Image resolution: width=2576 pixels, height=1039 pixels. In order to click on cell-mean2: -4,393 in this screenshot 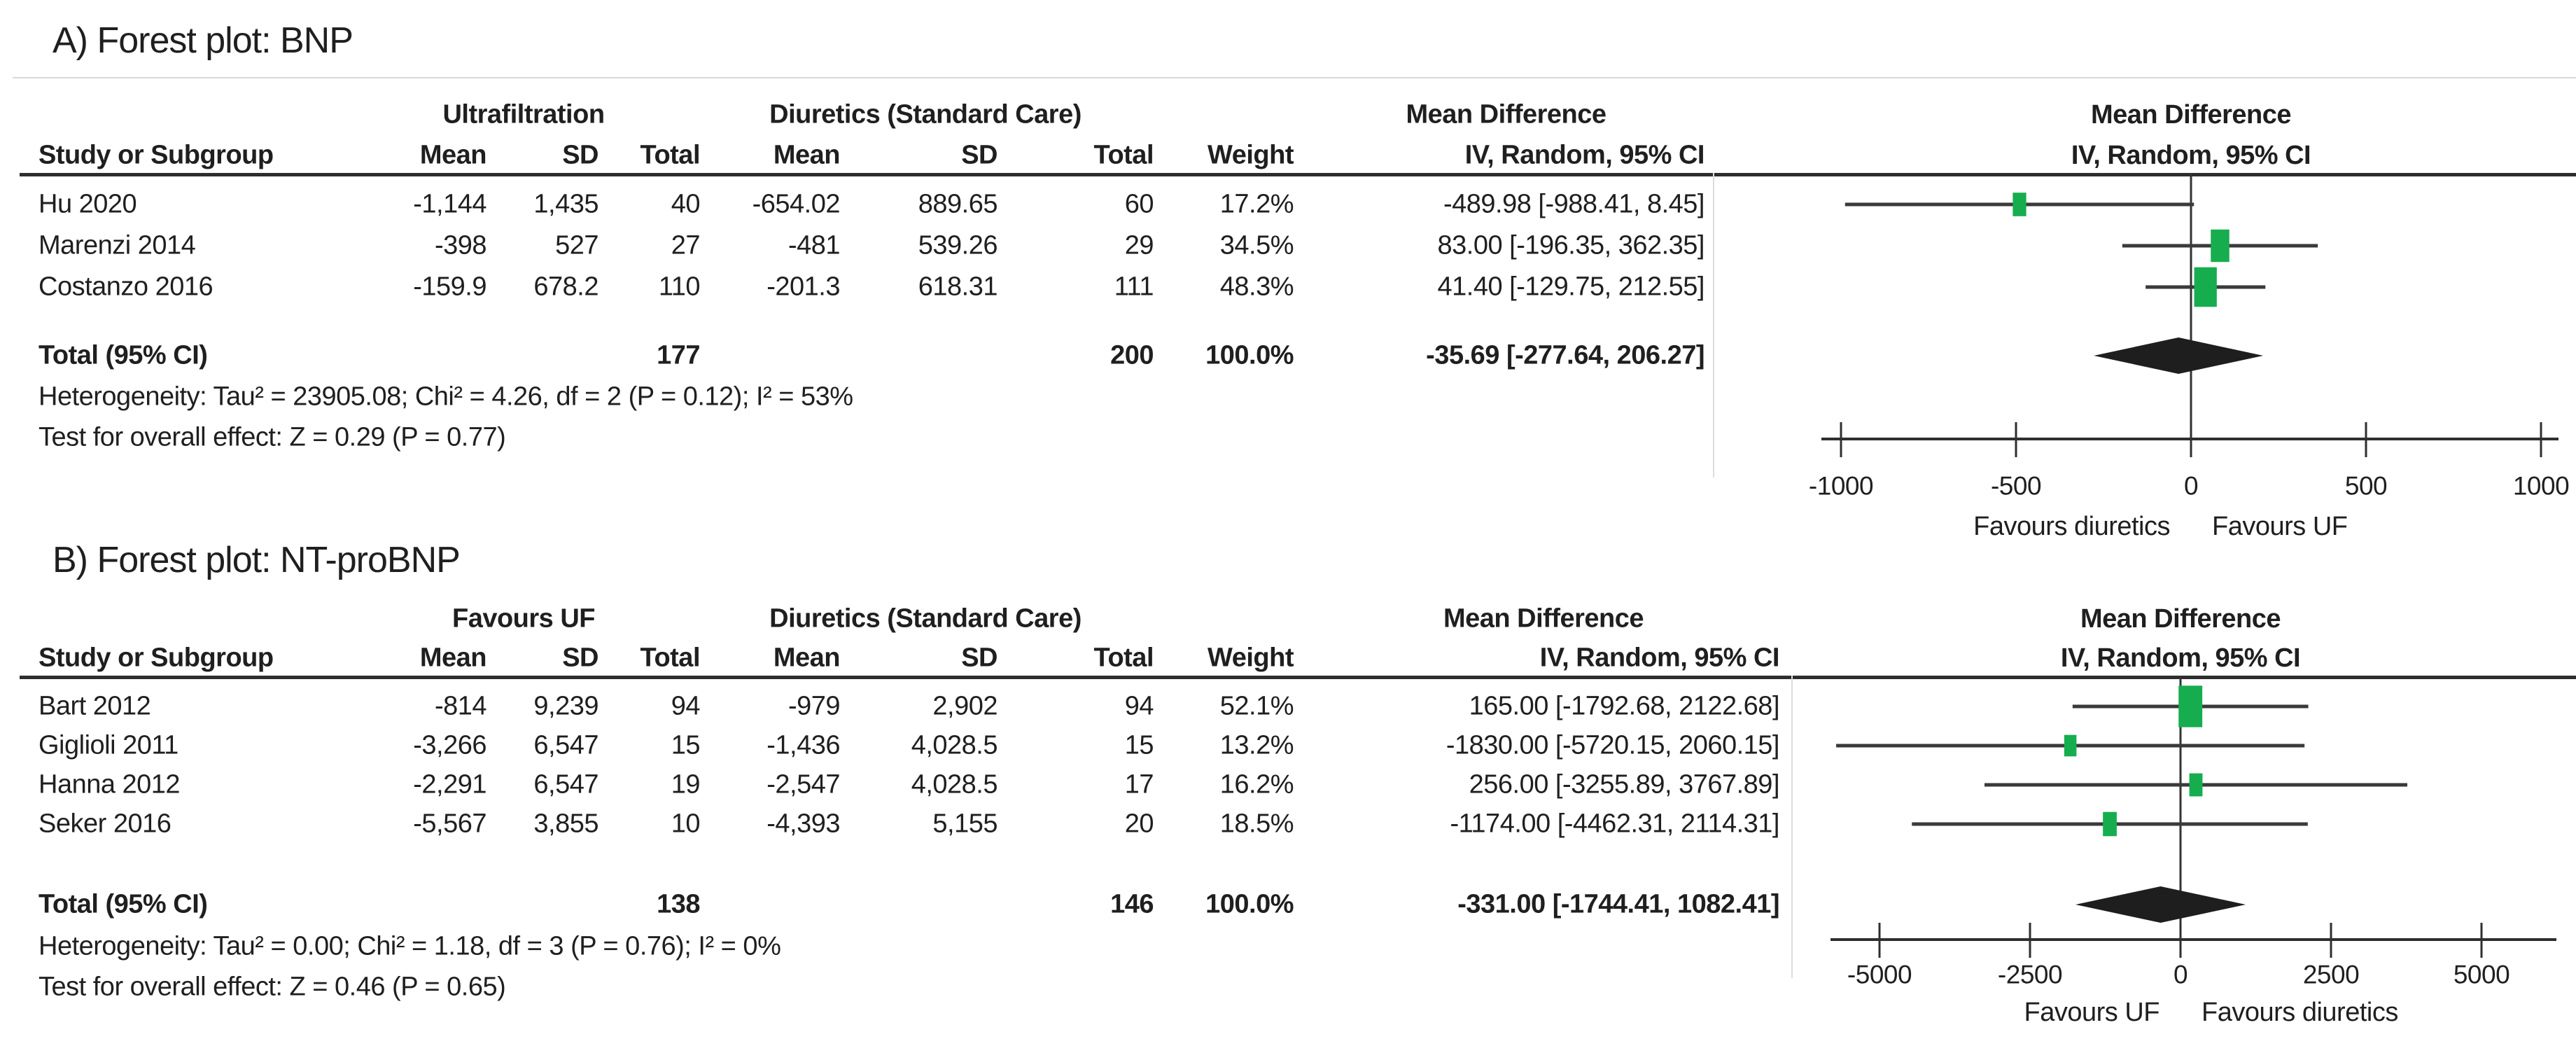, I will do `click(803, 824)`.